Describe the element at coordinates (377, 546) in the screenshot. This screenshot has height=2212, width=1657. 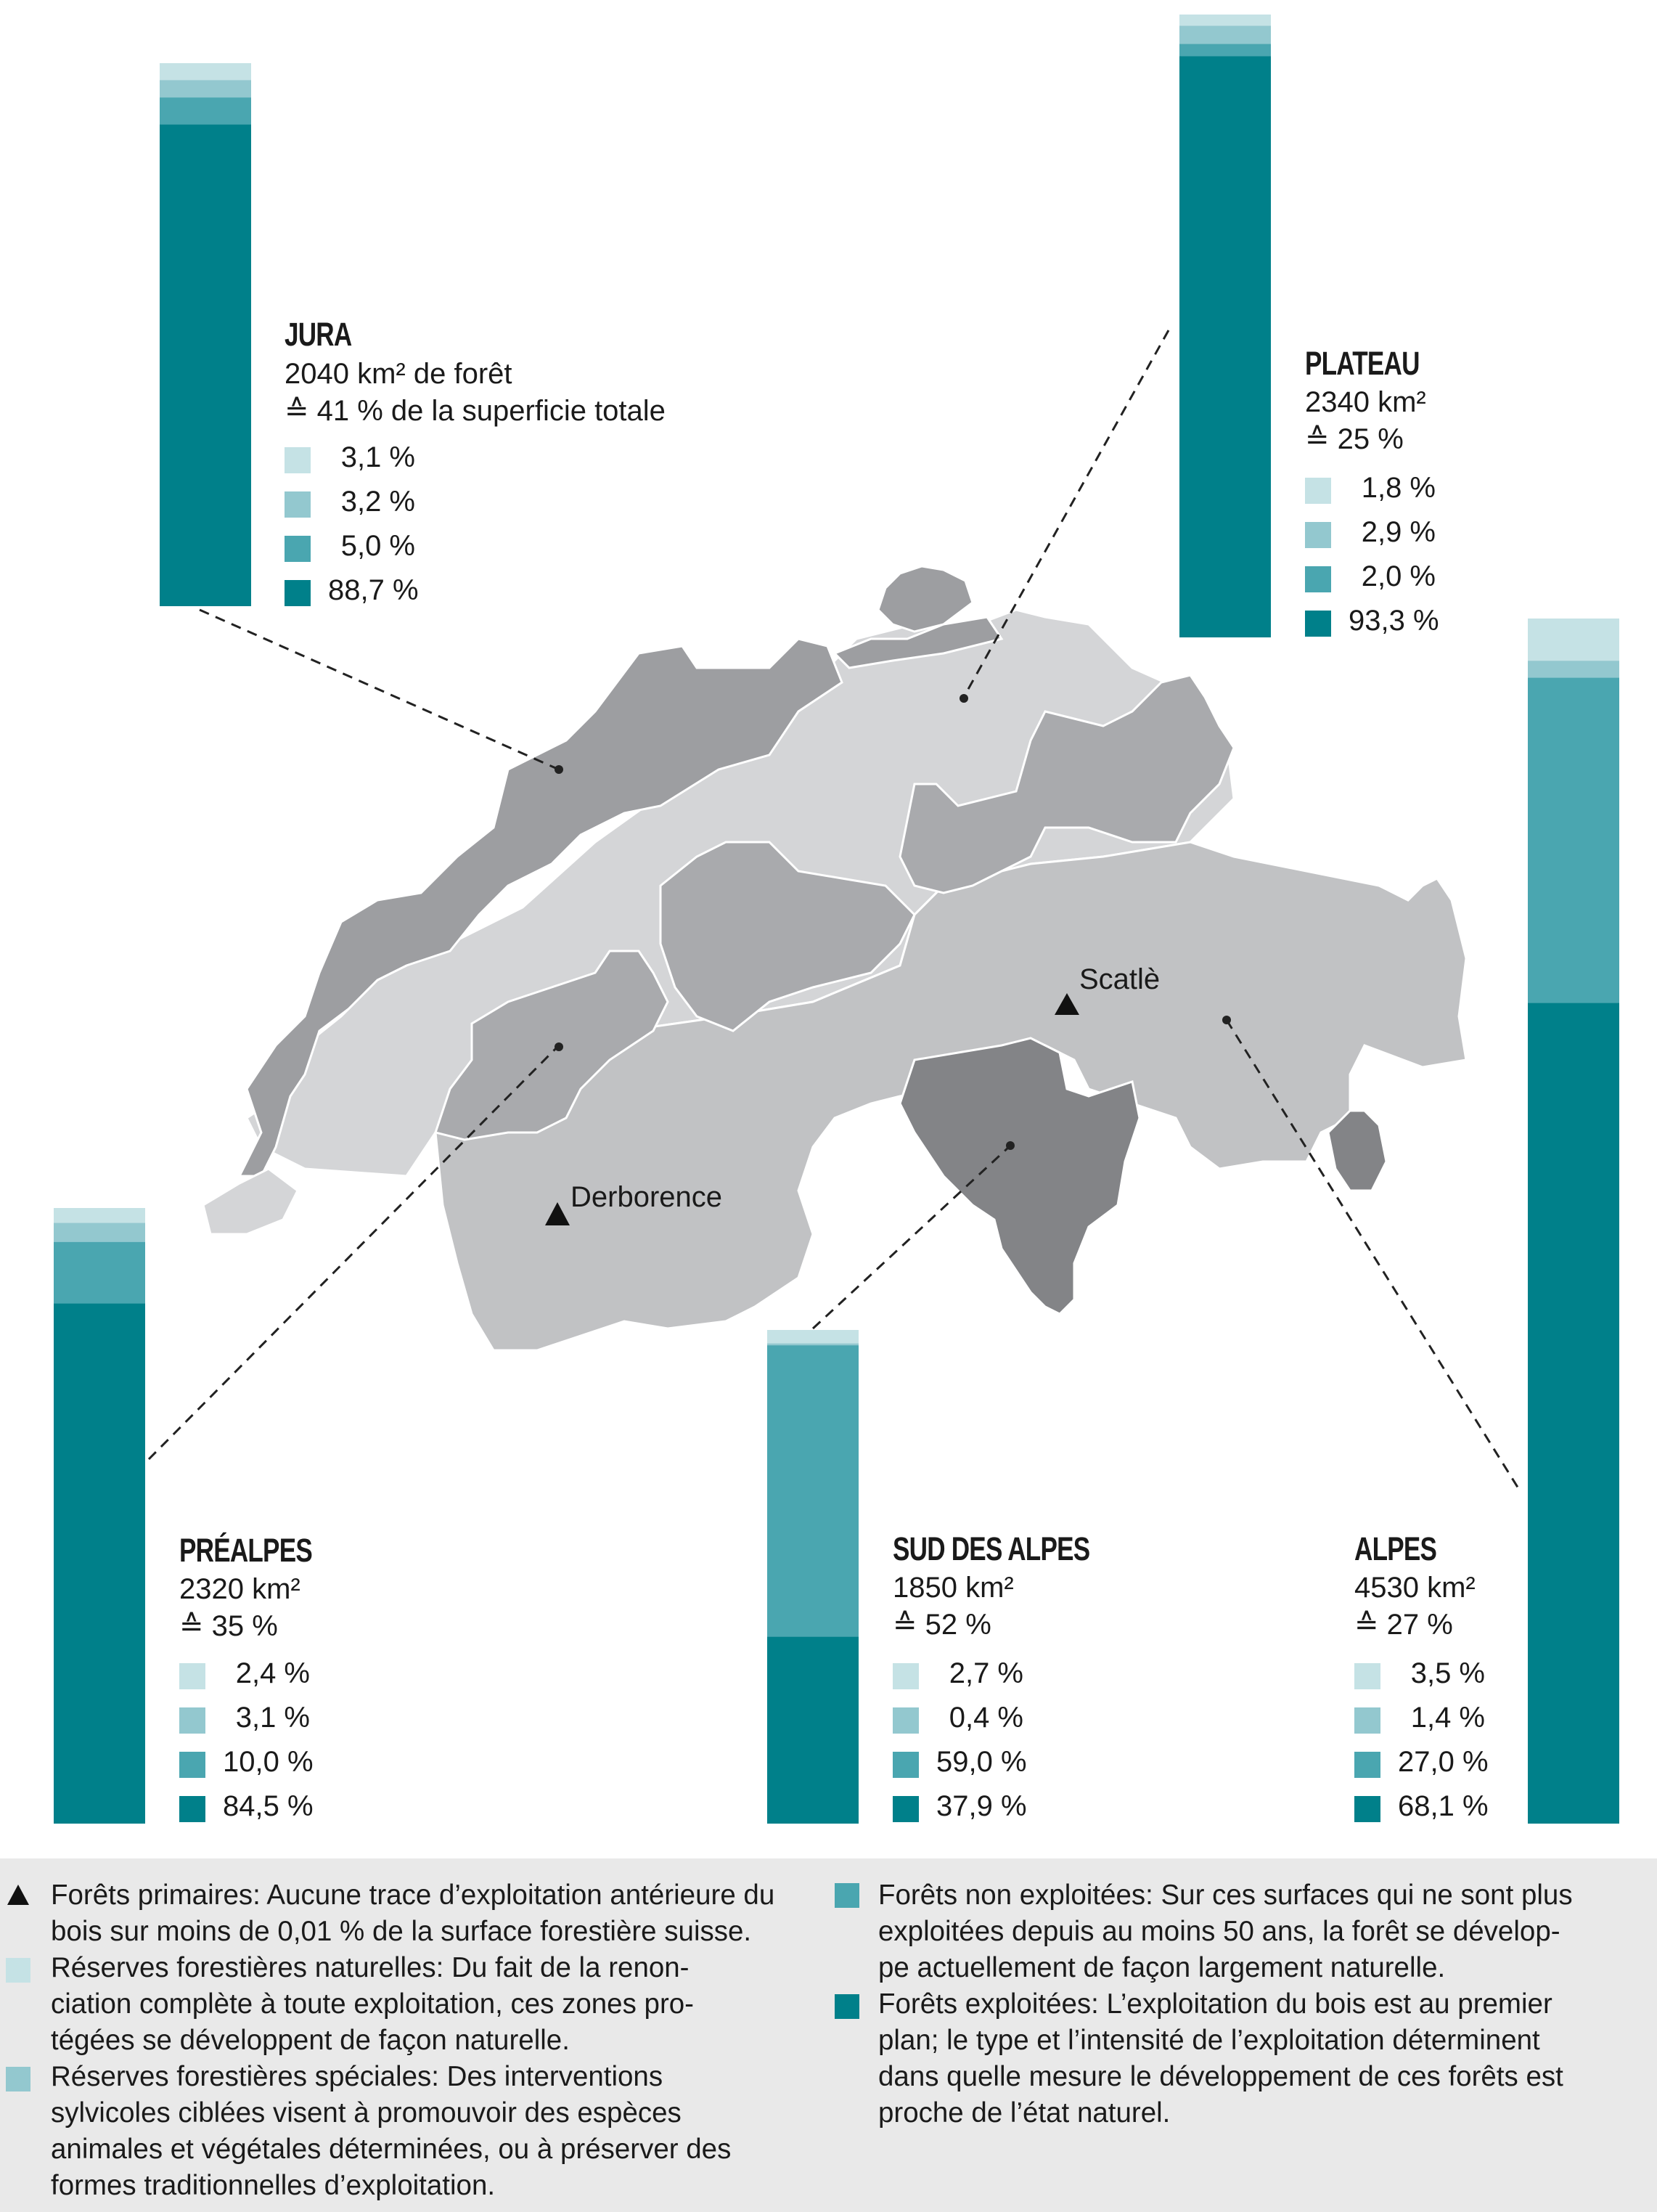
I see `pct-value: 5,0 %` at that location.